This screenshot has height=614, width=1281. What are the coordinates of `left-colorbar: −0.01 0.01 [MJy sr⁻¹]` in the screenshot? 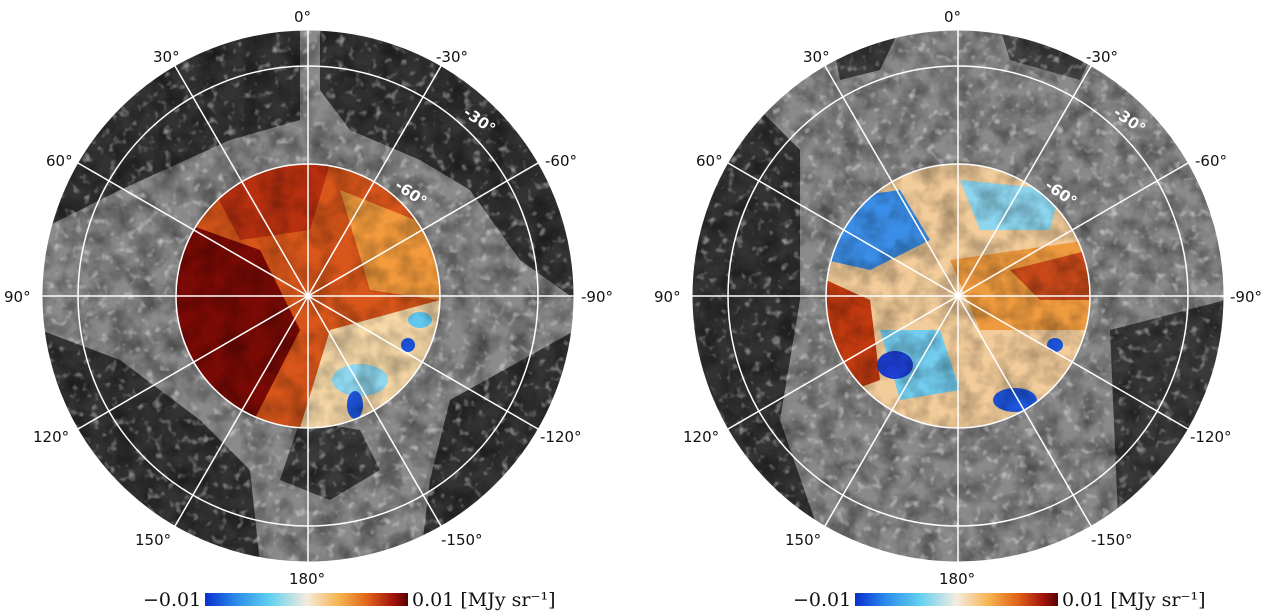 It's located at (349, 600).